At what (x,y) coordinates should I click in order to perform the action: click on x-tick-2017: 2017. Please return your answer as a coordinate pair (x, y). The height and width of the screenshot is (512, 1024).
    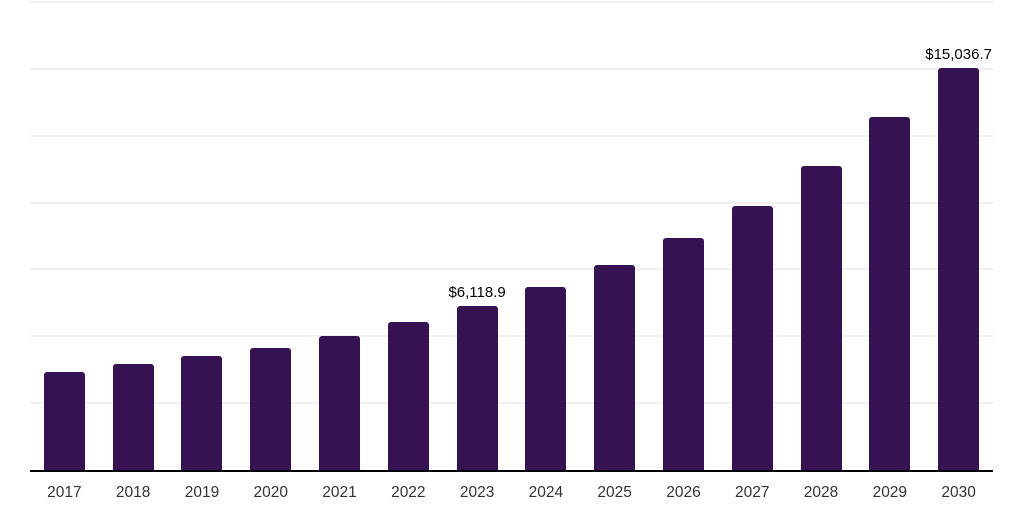
    Looking at the image, I should click on (64, 492).